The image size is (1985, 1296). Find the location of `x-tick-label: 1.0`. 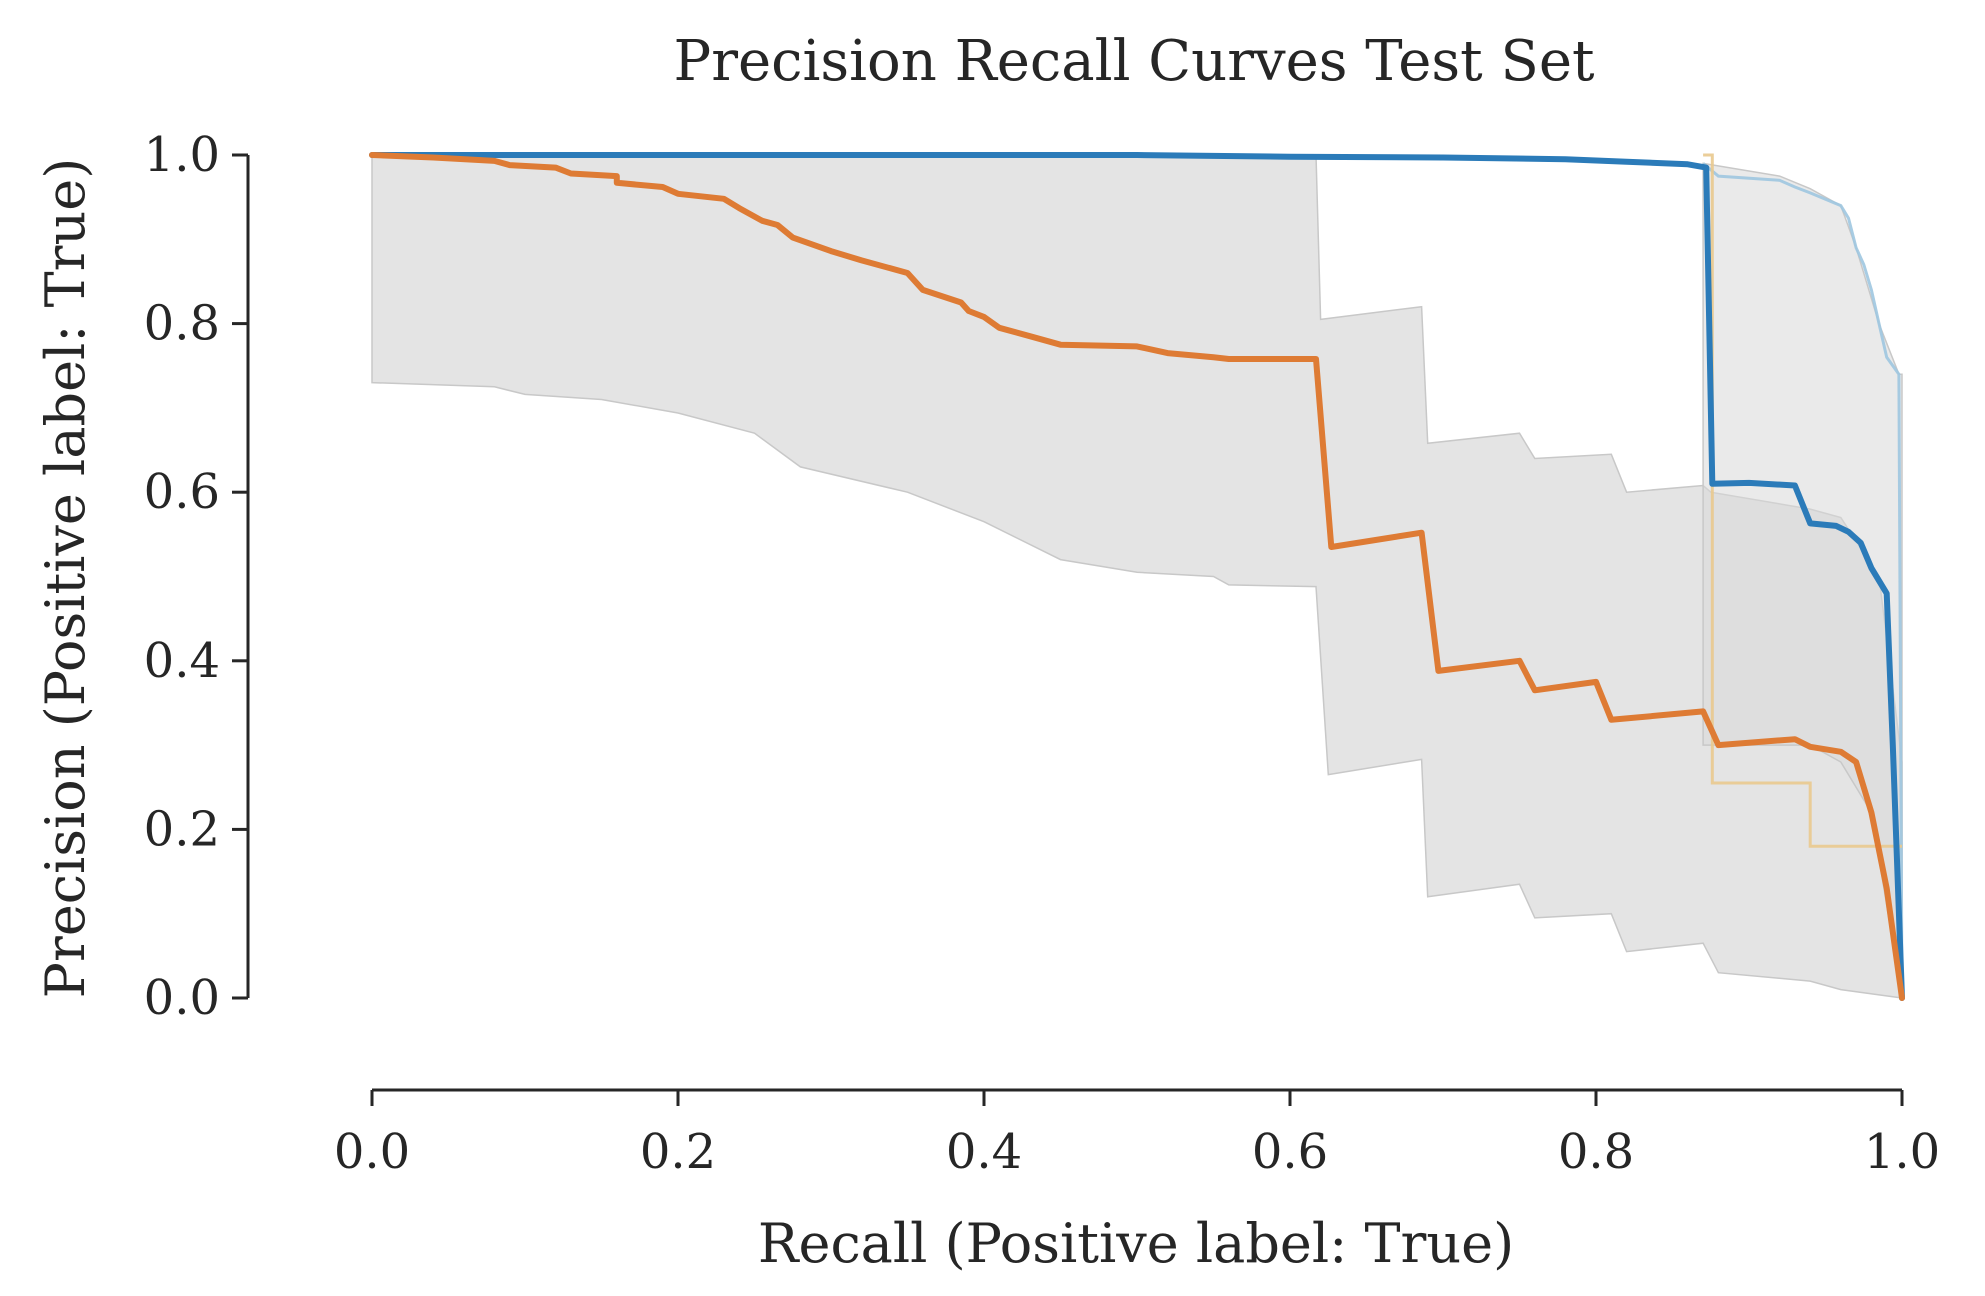

x-tick-label: 1.0 is located at coordinates (1902, 1152).